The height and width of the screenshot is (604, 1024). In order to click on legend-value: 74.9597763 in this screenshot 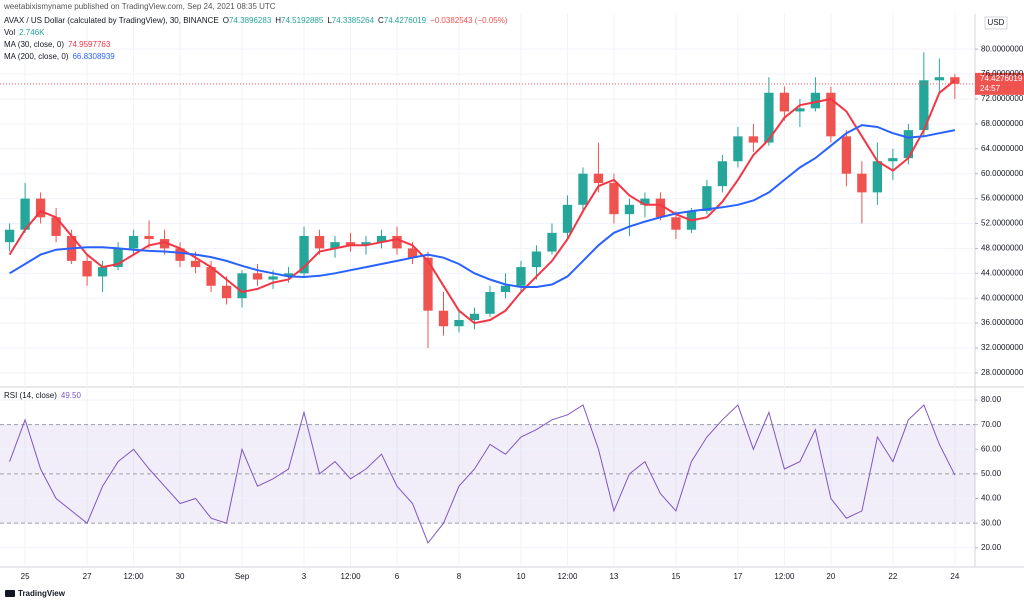, I will do `click(89, 44)`.